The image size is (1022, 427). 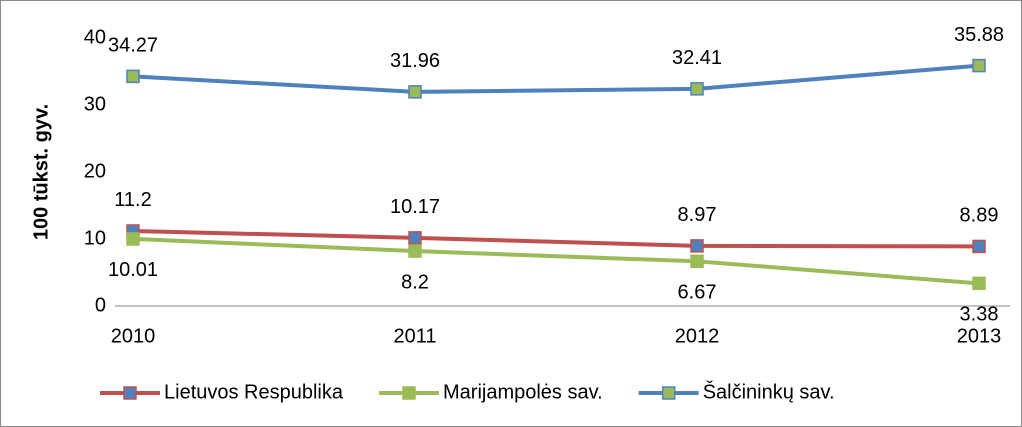 I want to click on y-tick-label: 10, so click(x=95, y=238).